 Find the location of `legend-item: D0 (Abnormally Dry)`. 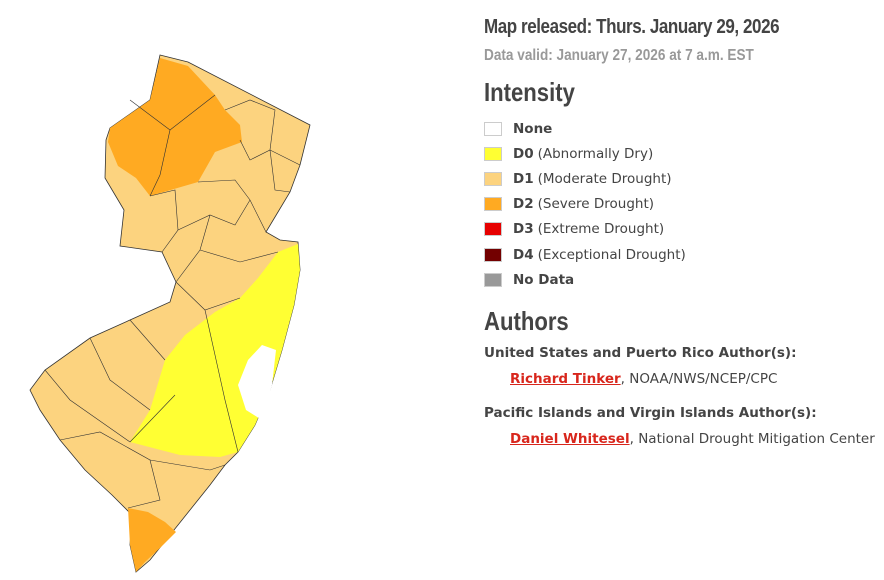

legend-item: D0 (Abnormally Dry) is located at coordinates (684, 153).